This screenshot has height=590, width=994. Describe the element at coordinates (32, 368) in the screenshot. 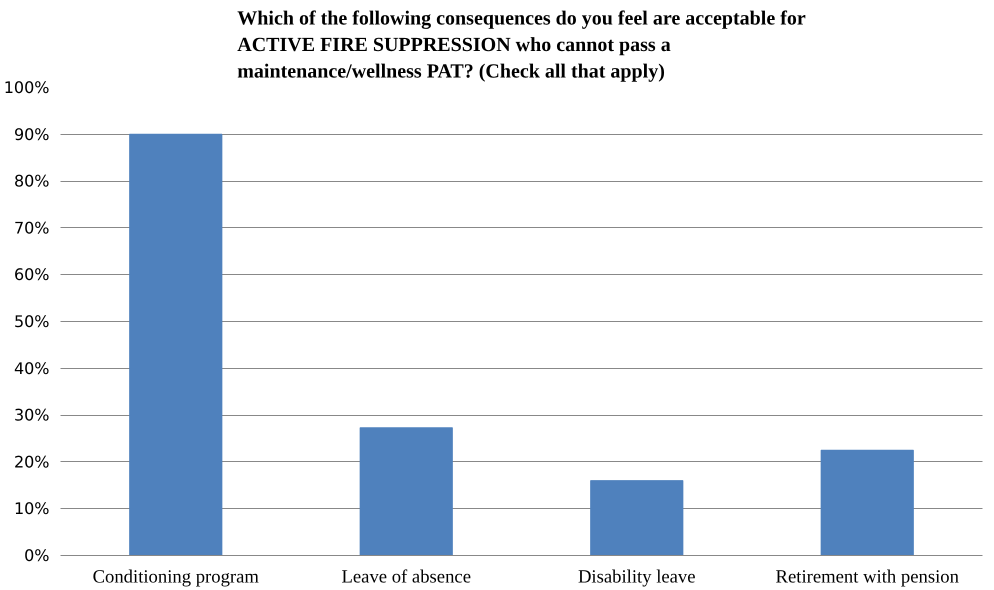

I see `y-tick-label: 40%` at that location.